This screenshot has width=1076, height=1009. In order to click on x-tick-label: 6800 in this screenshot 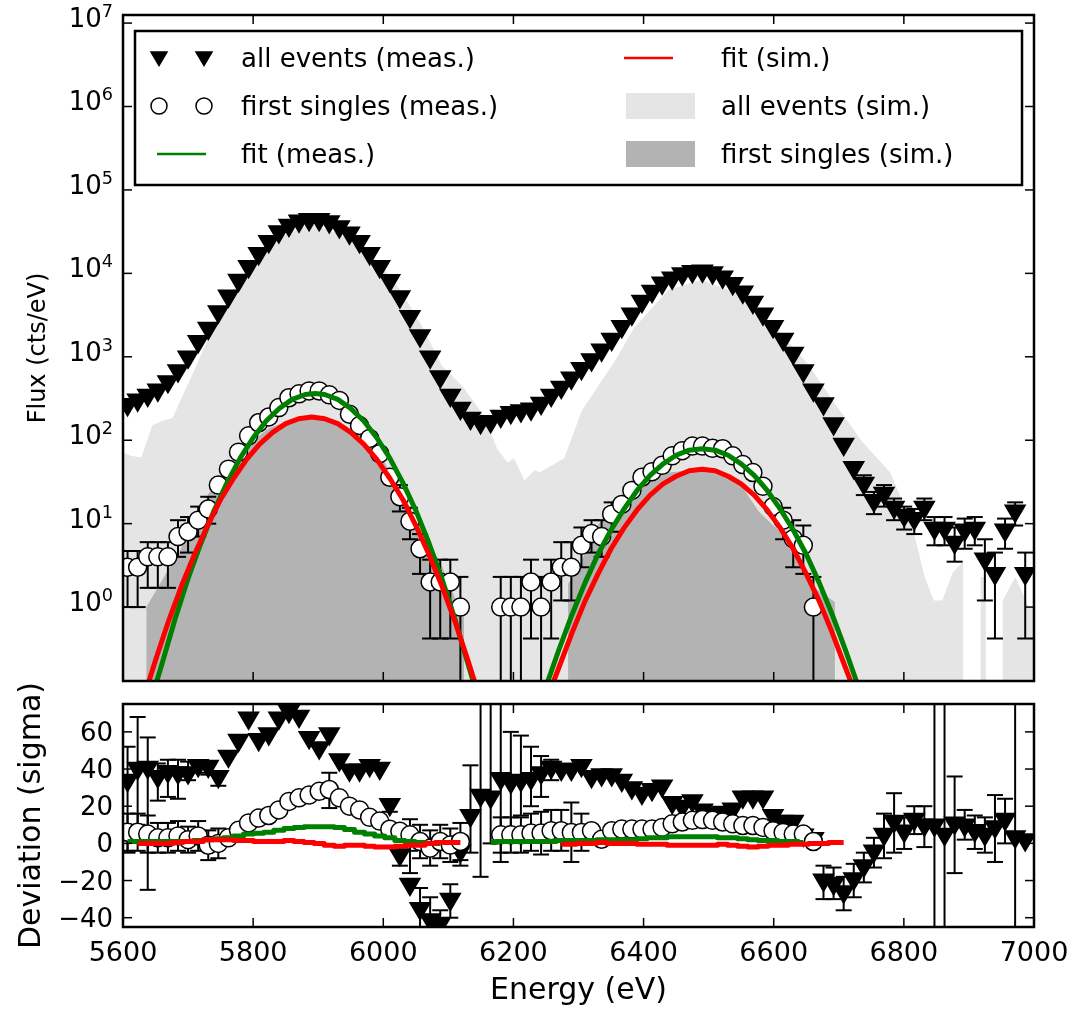, I will do `click(904, 951)`.